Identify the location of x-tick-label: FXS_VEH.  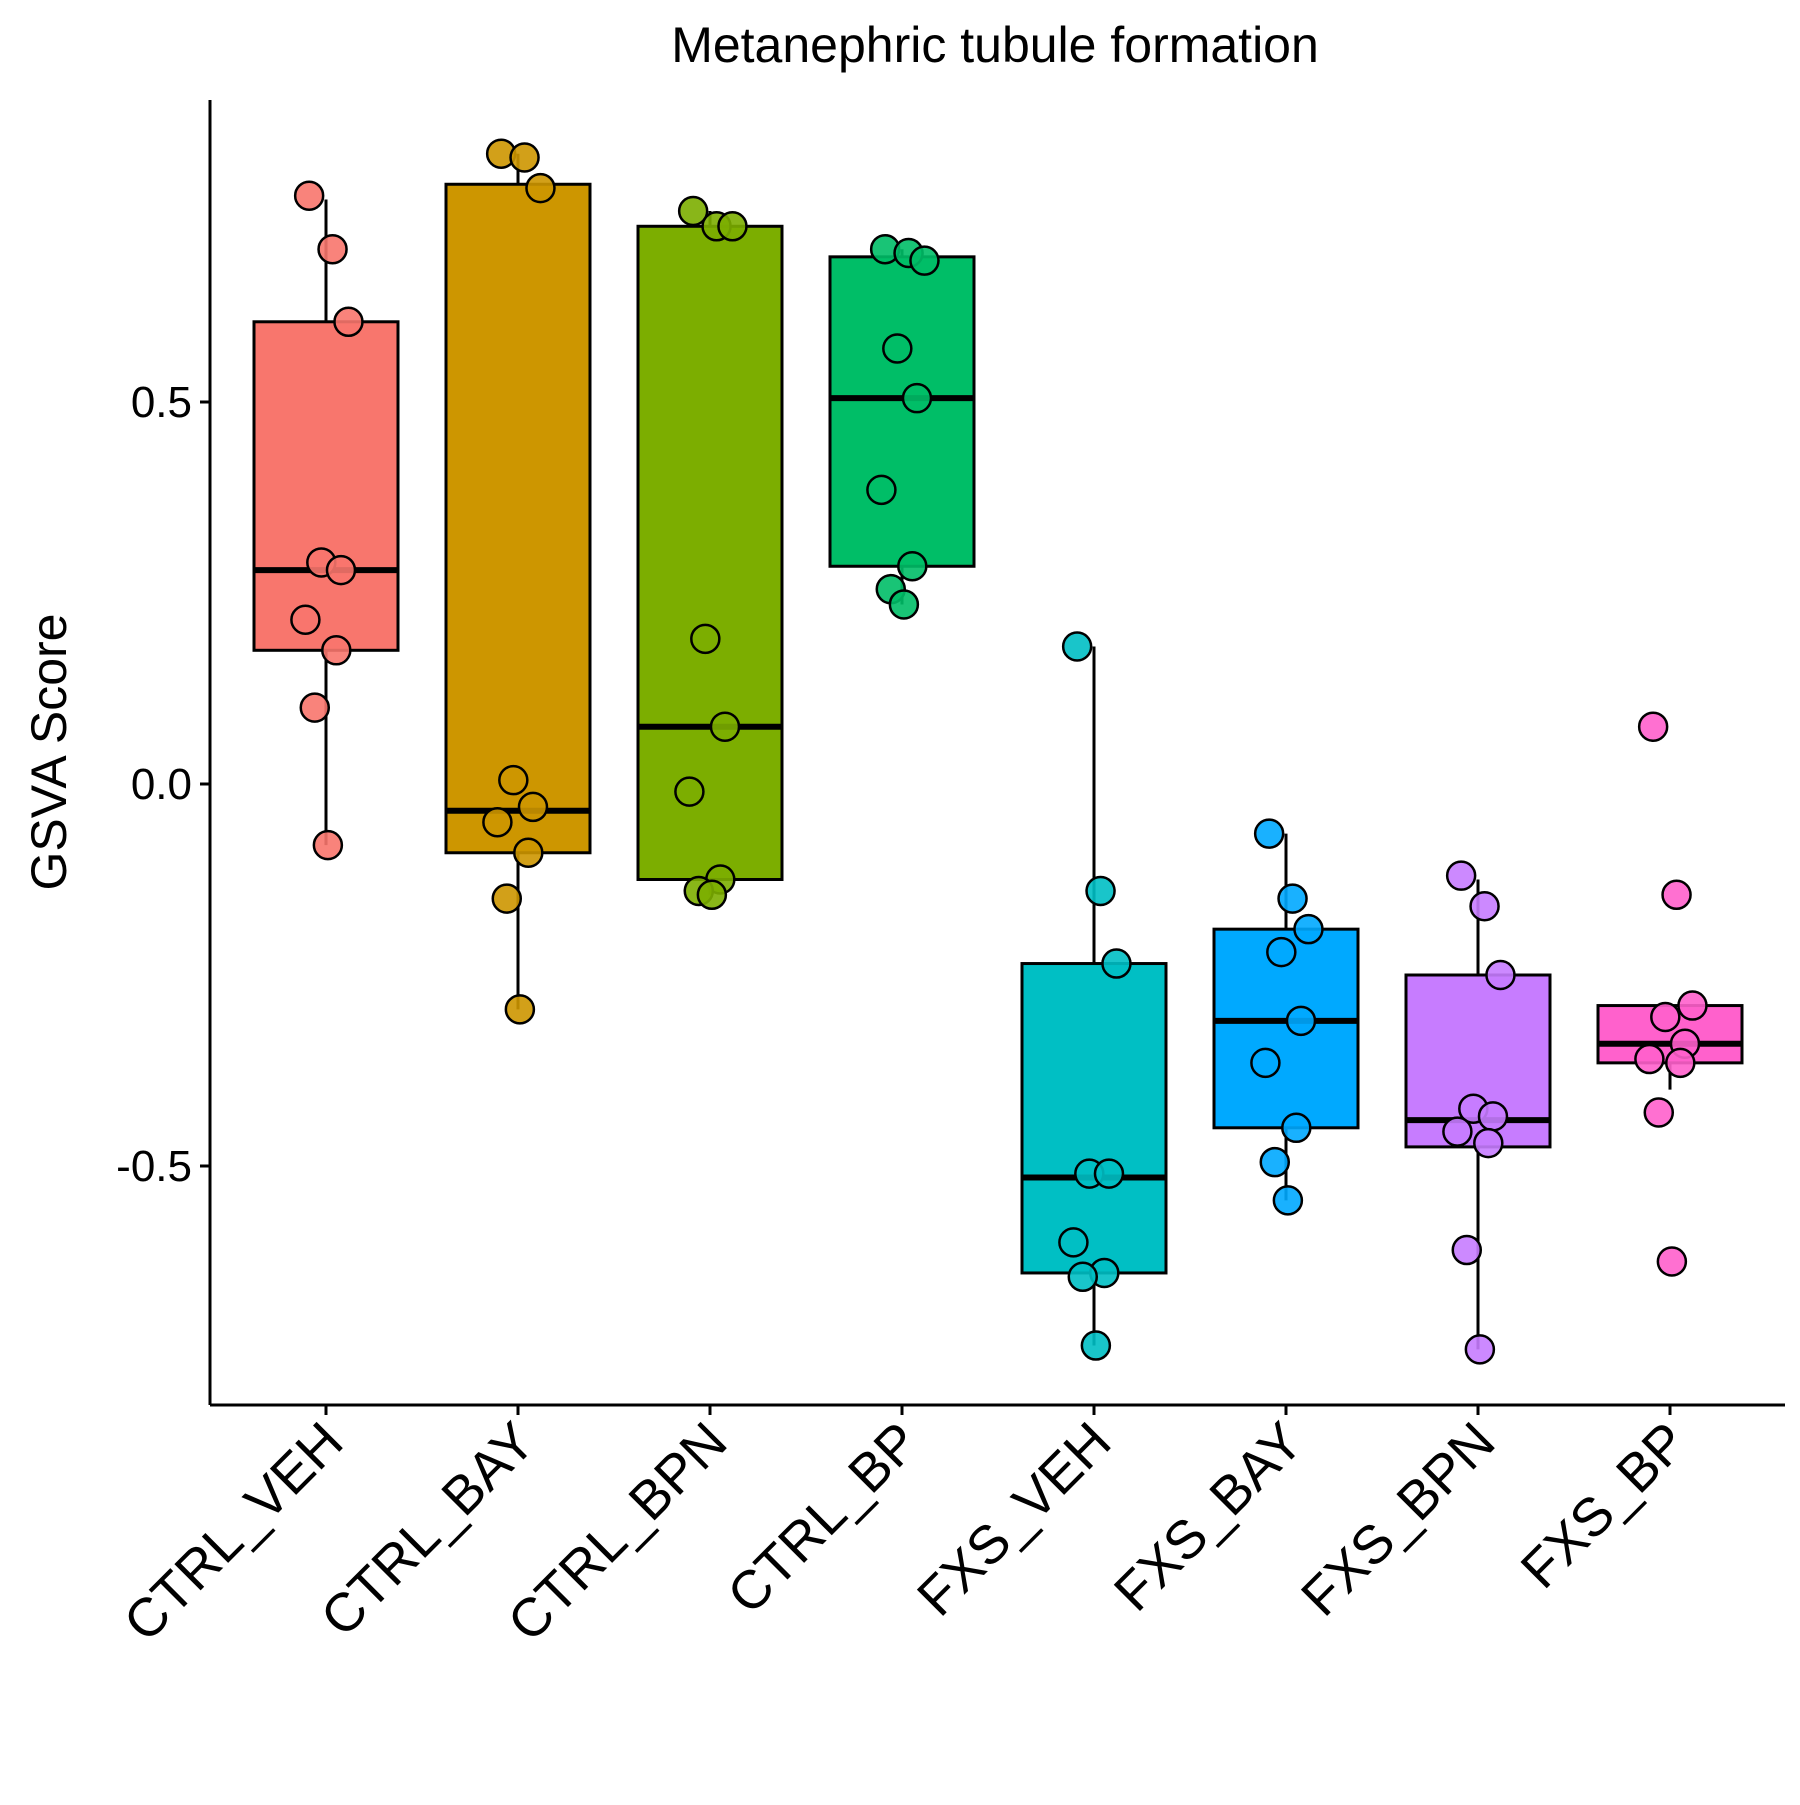
(1014, 1519).